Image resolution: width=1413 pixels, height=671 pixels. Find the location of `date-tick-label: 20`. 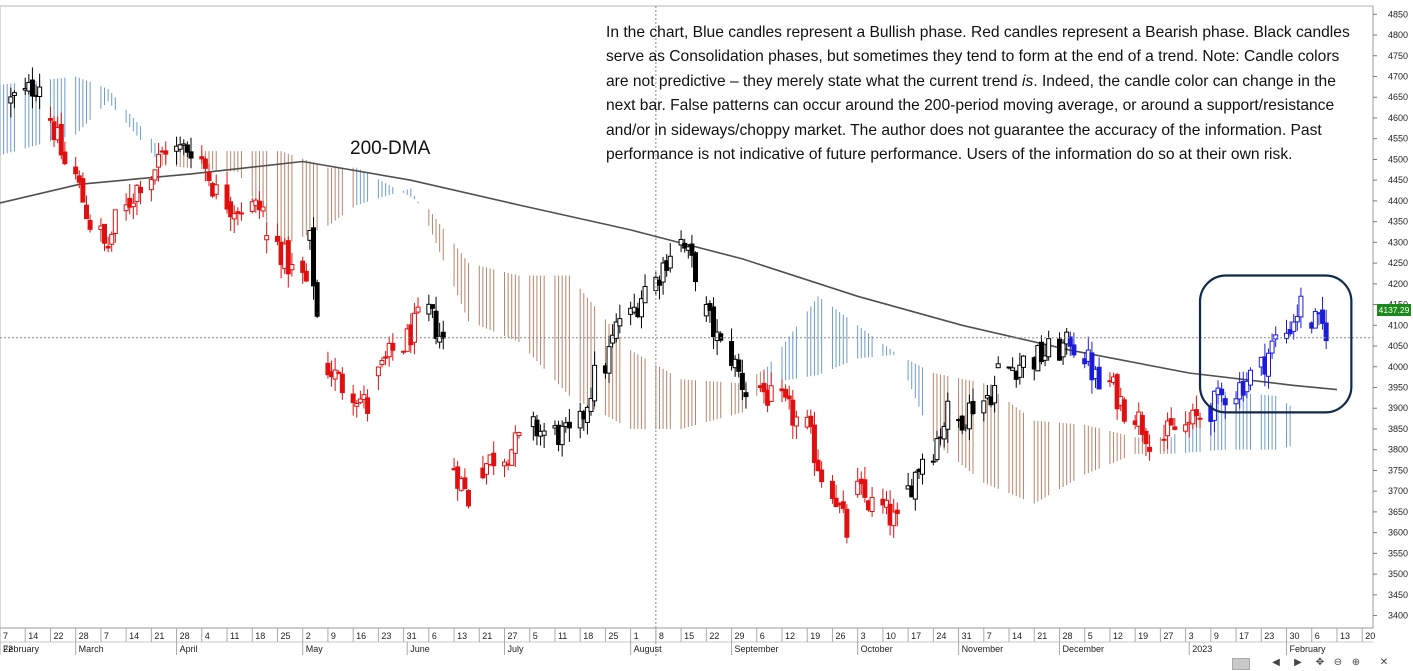

date-tick-label: 20 is located at coordinates (1370, 636).